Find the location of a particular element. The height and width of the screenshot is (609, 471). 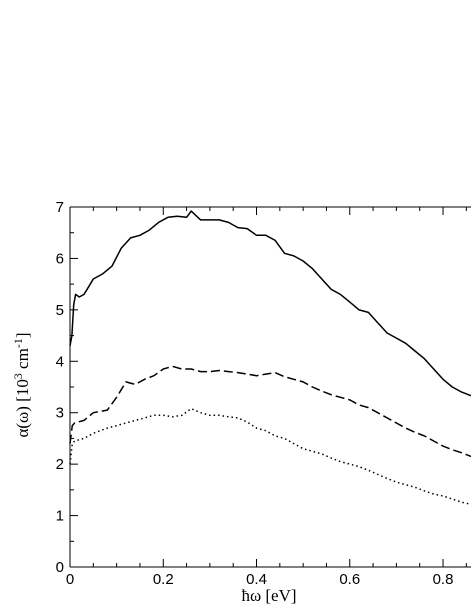

y-tick-label: 0 is located at coordinates (60, 567).